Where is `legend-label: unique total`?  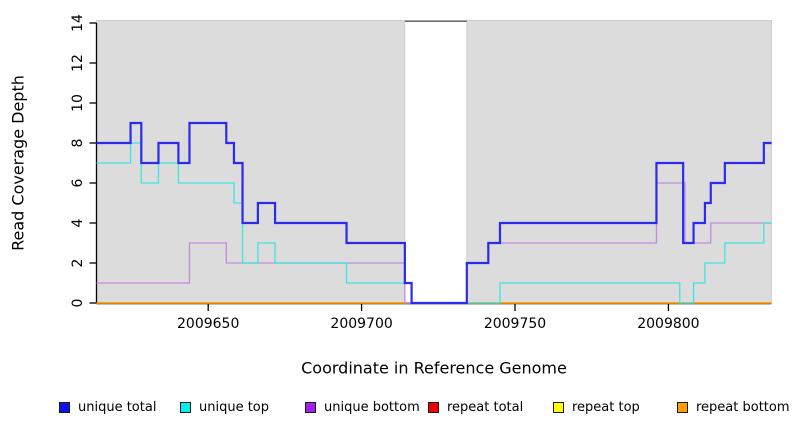
legend-label: unique total is located at coordinates (117, 407).